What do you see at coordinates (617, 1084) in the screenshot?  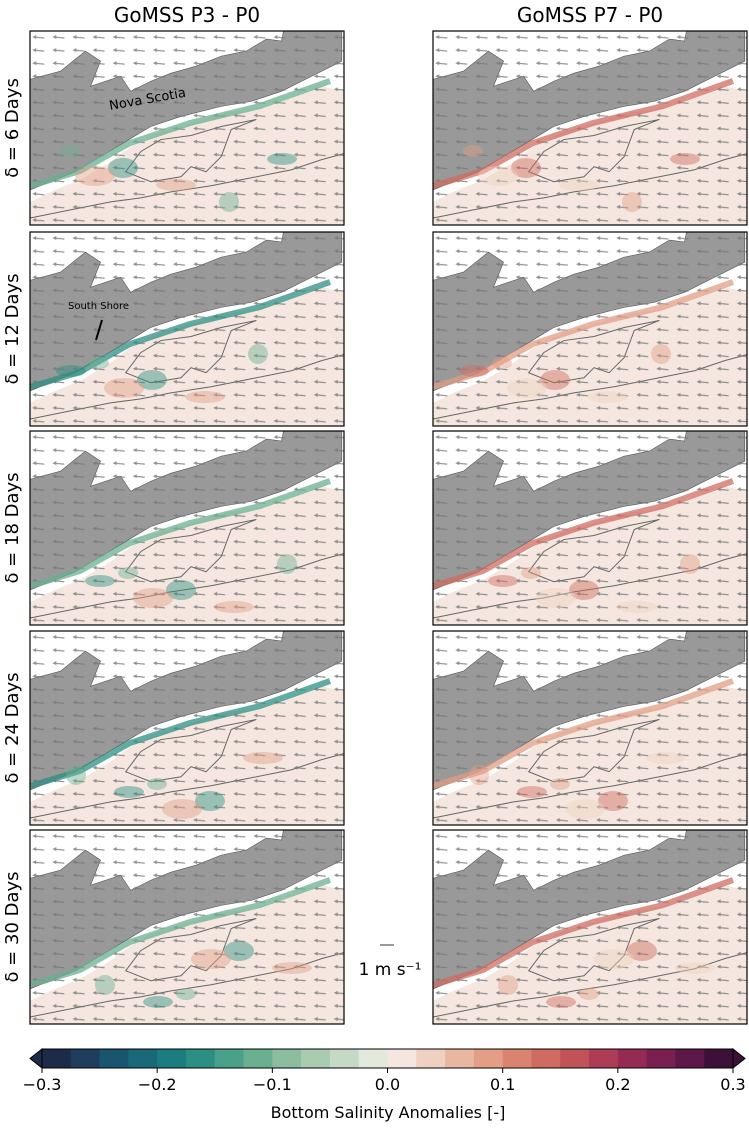 I see `colorbar-tick-label: 0.2` at bounding box center [617, 1084].